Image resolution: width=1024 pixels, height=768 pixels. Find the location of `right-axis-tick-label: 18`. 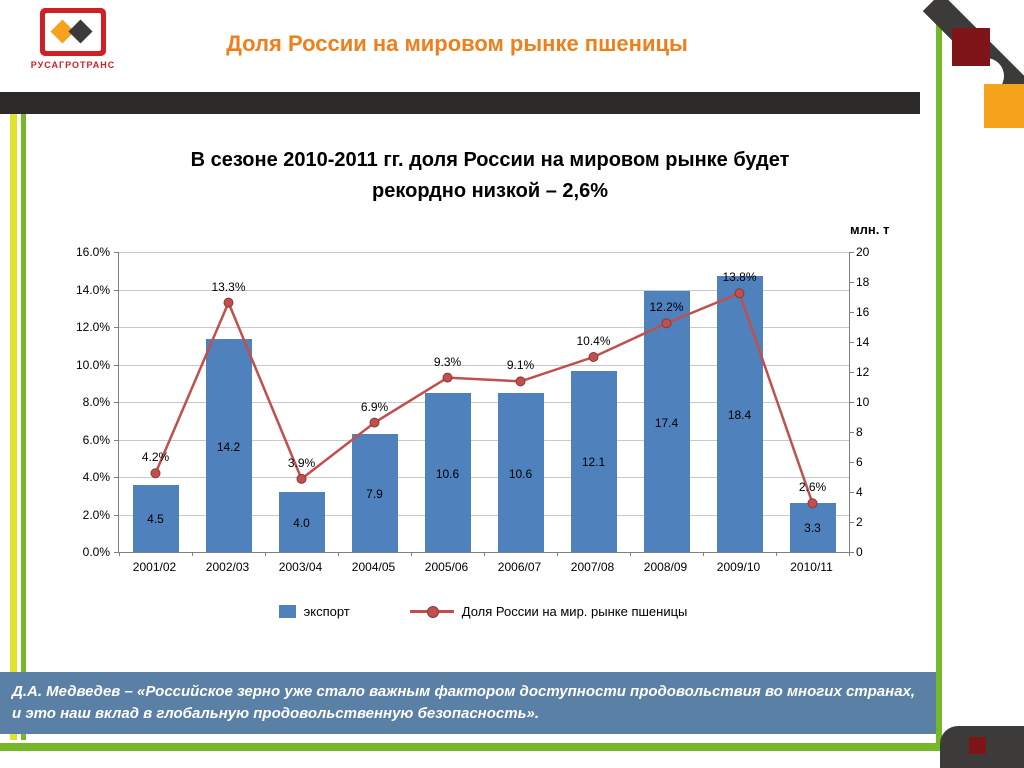

right-axis-tick-label: 18 is located at coordinates (863, 282).